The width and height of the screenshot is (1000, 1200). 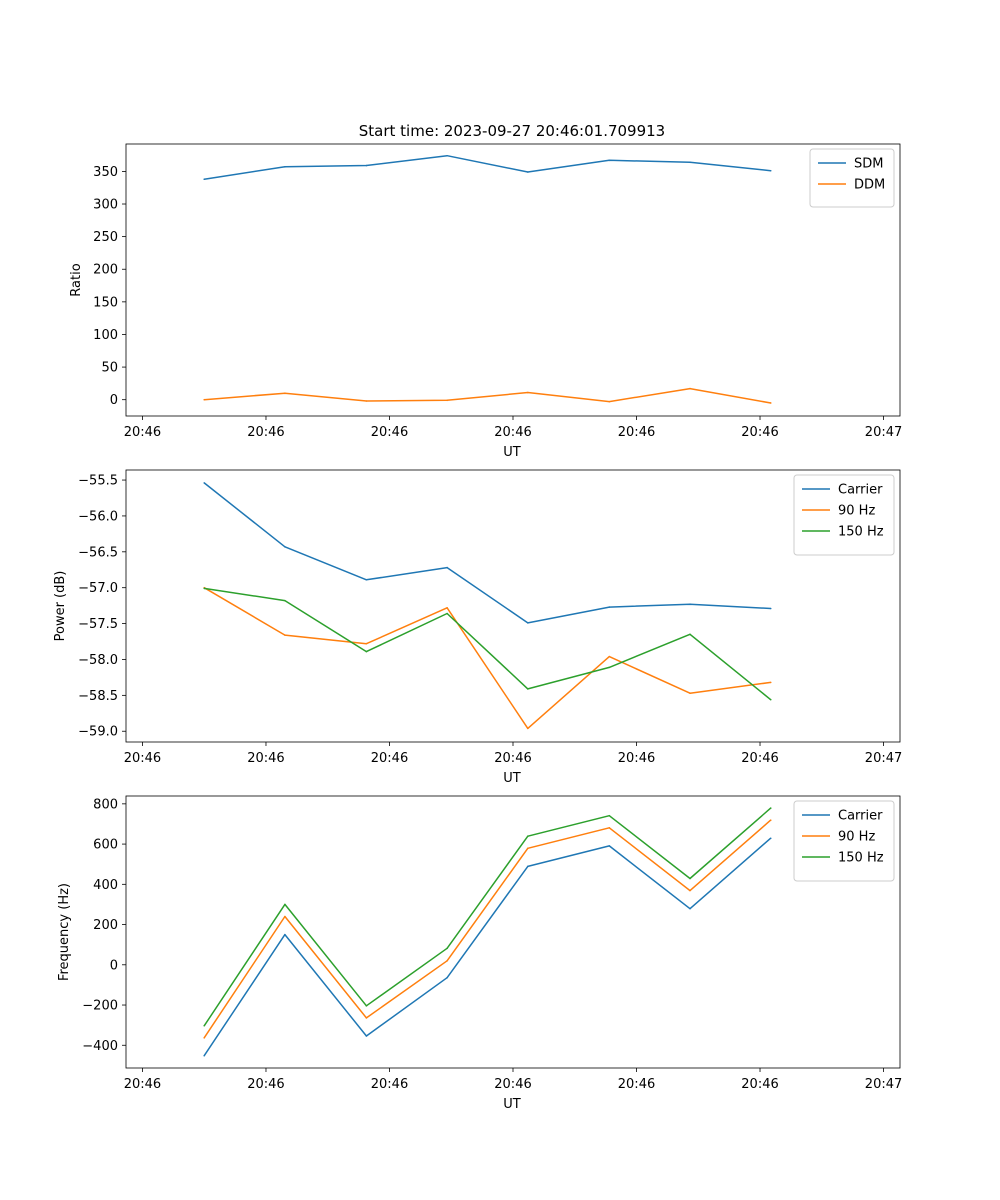 What do you see at coordinates (868, 164) in the screenshot?
I see `legend-entry: SDM` at bounding box center [868, 164].